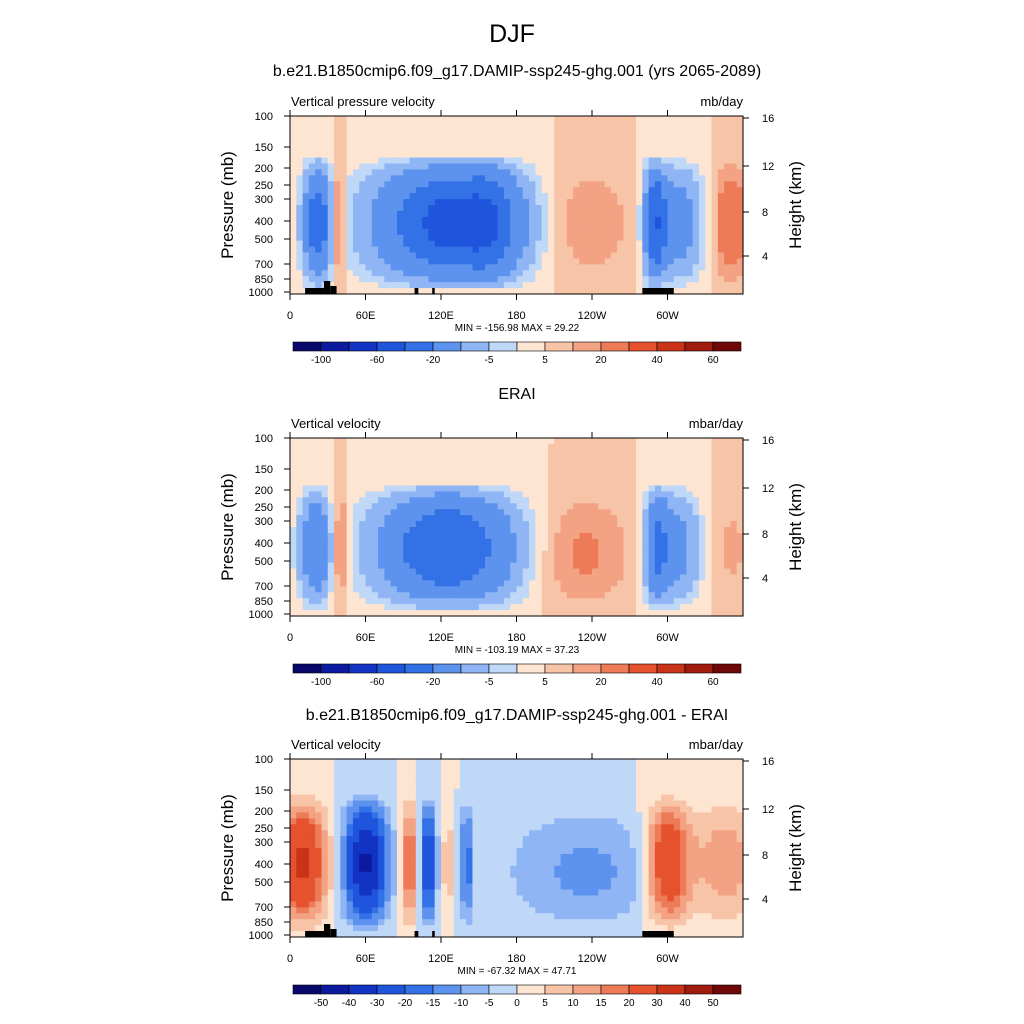  Describe the element at coordinates (363, 346) in the screenshot. I see `colorbar-box` at that location.